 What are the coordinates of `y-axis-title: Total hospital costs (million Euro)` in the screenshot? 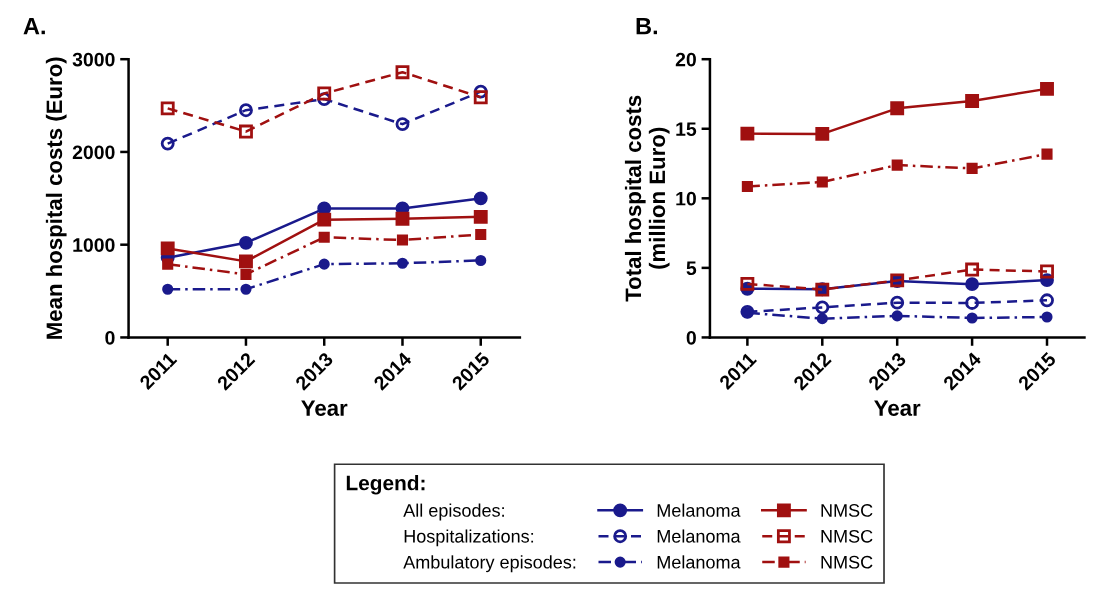 It's located at (647, 198).